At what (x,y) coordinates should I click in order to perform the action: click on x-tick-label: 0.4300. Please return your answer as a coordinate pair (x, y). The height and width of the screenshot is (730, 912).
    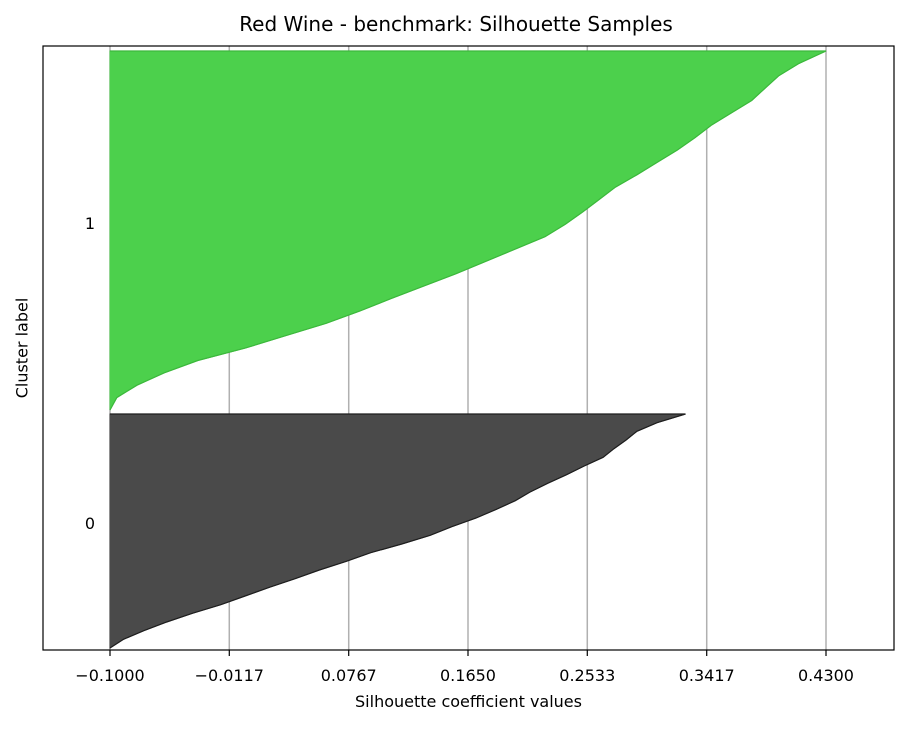
    Looking at the image, I should click on (826, 675).